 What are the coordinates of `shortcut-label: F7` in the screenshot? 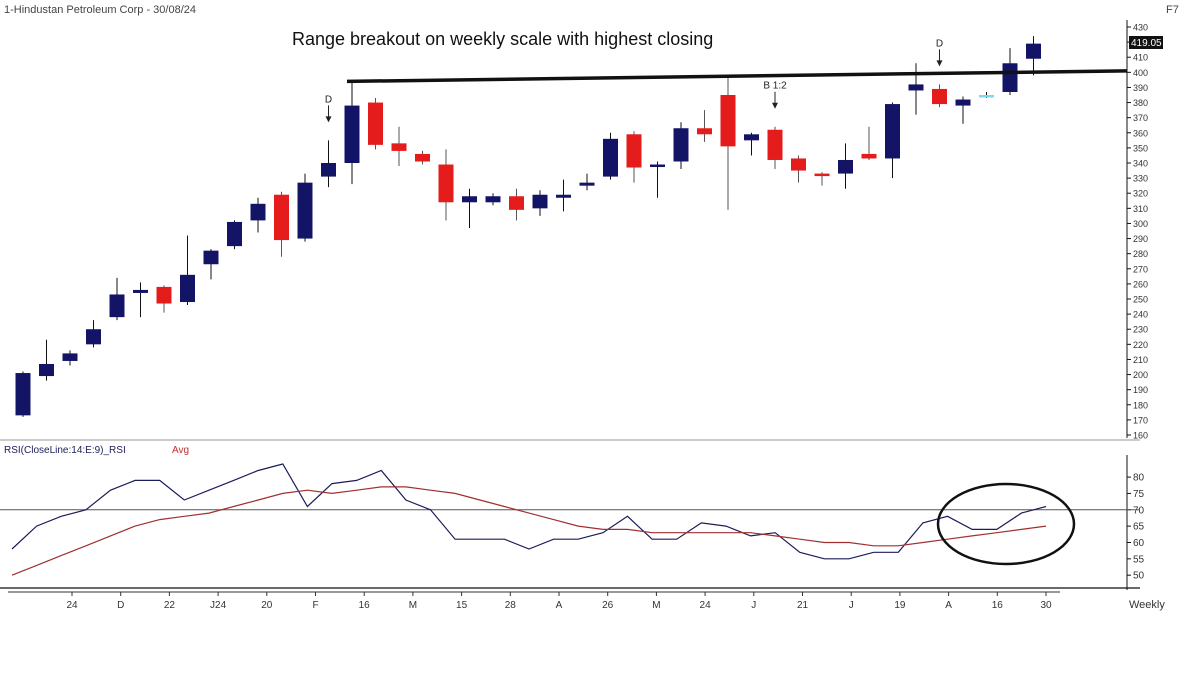 It's located at (1172, 10).